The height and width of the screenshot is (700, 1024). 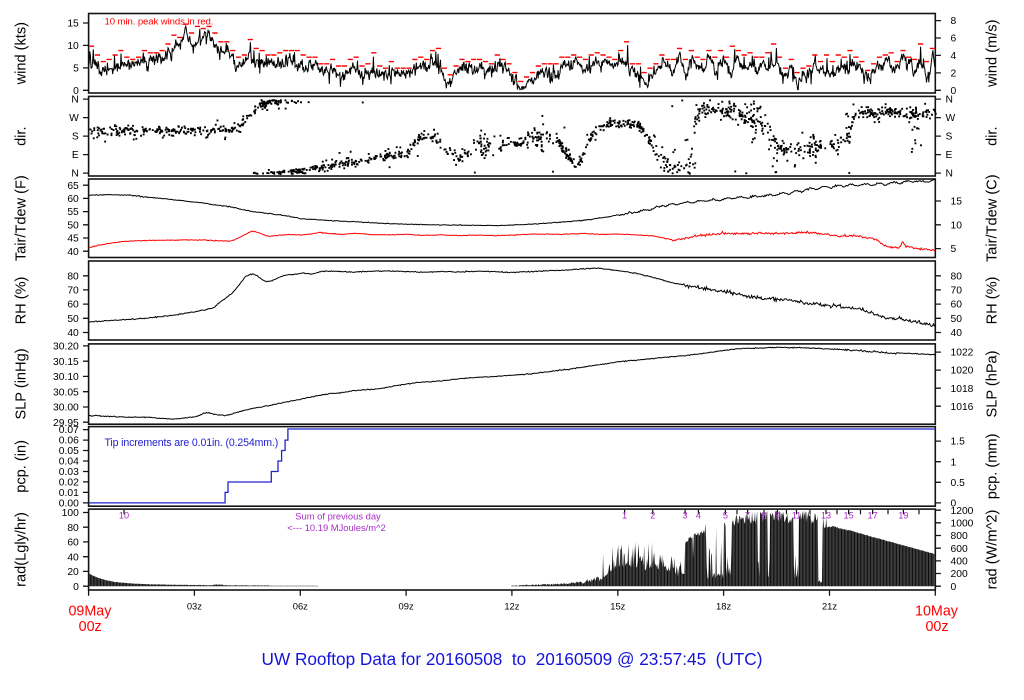 I want to click on svg-text: 30.00, so click(x=66, y=408).